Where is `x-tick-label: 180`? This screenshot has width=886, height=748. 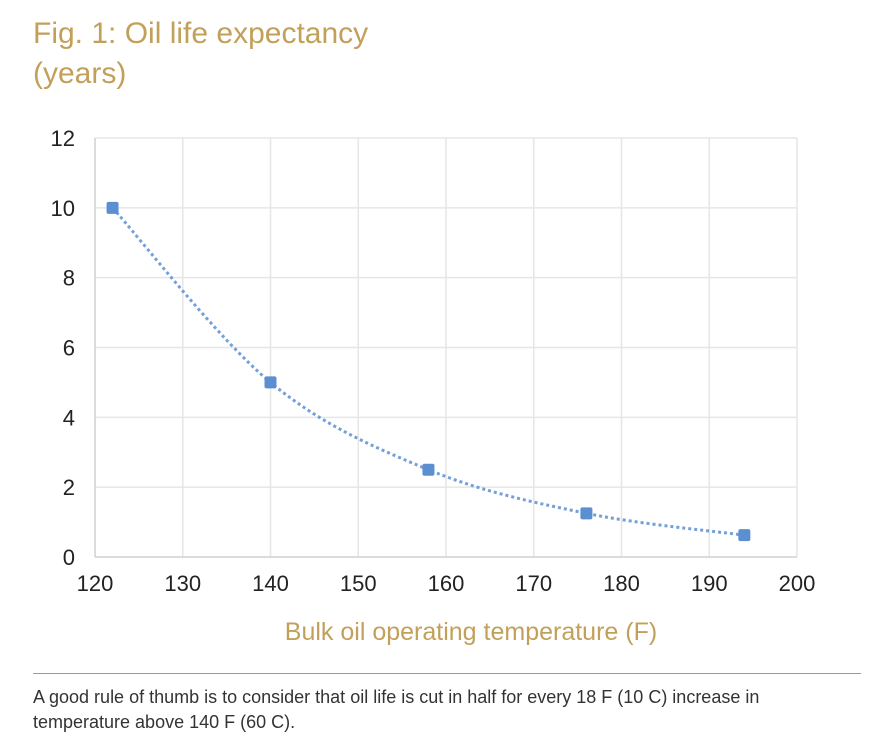
x-tick-label: 180 is located at coordinates (621, 583).